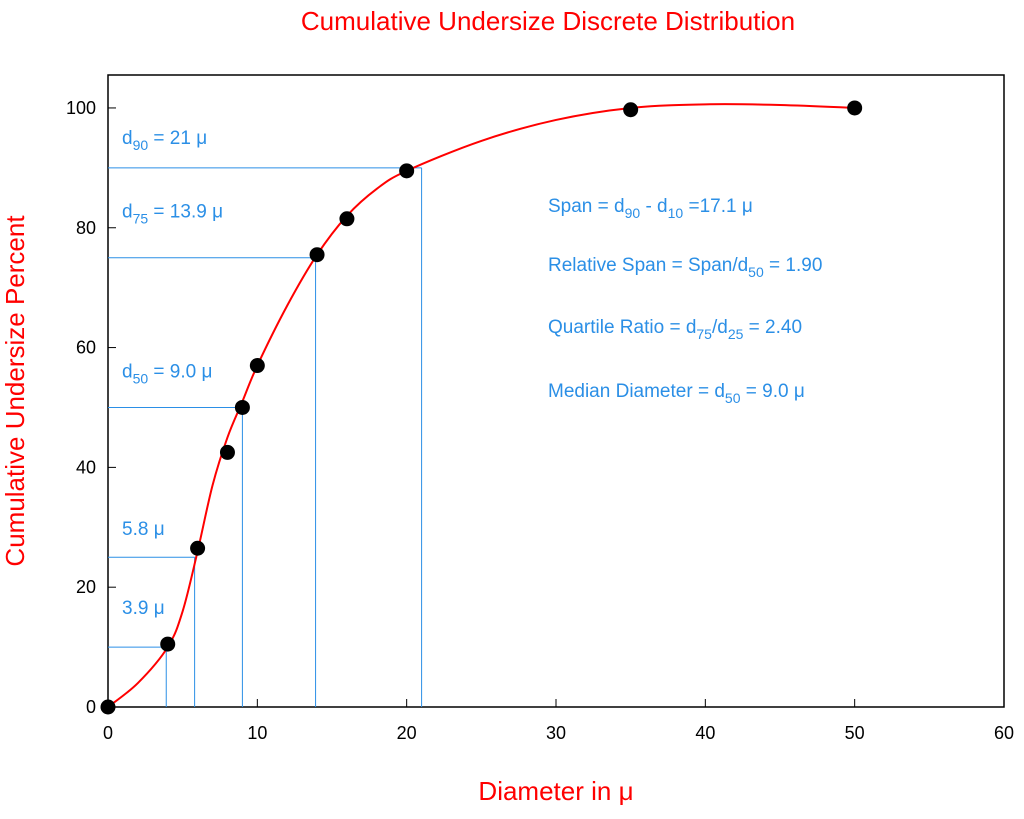  I want to click on text-part: Median Diameter = d, so click(636, 391).